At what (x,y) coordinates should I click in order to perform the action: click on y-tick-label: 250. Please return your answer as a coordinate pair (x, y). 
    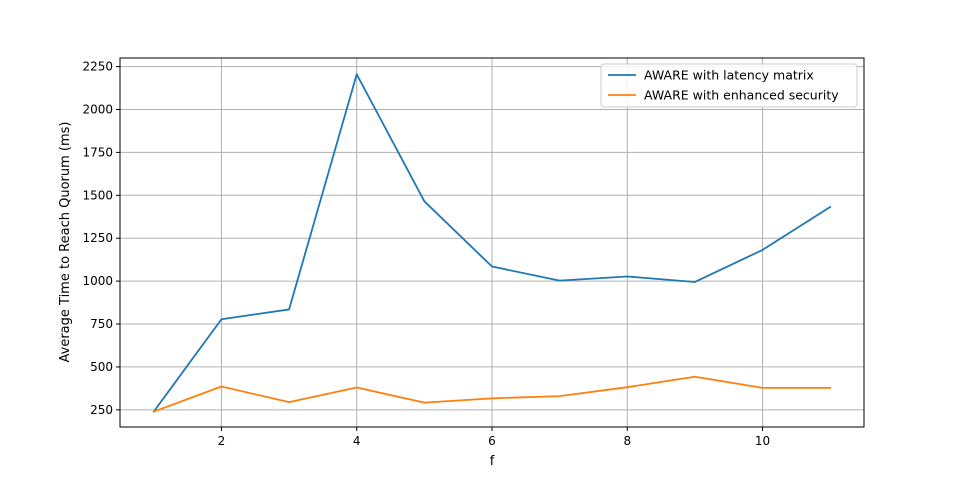
    Looking at the image, I should click on (101, 410).